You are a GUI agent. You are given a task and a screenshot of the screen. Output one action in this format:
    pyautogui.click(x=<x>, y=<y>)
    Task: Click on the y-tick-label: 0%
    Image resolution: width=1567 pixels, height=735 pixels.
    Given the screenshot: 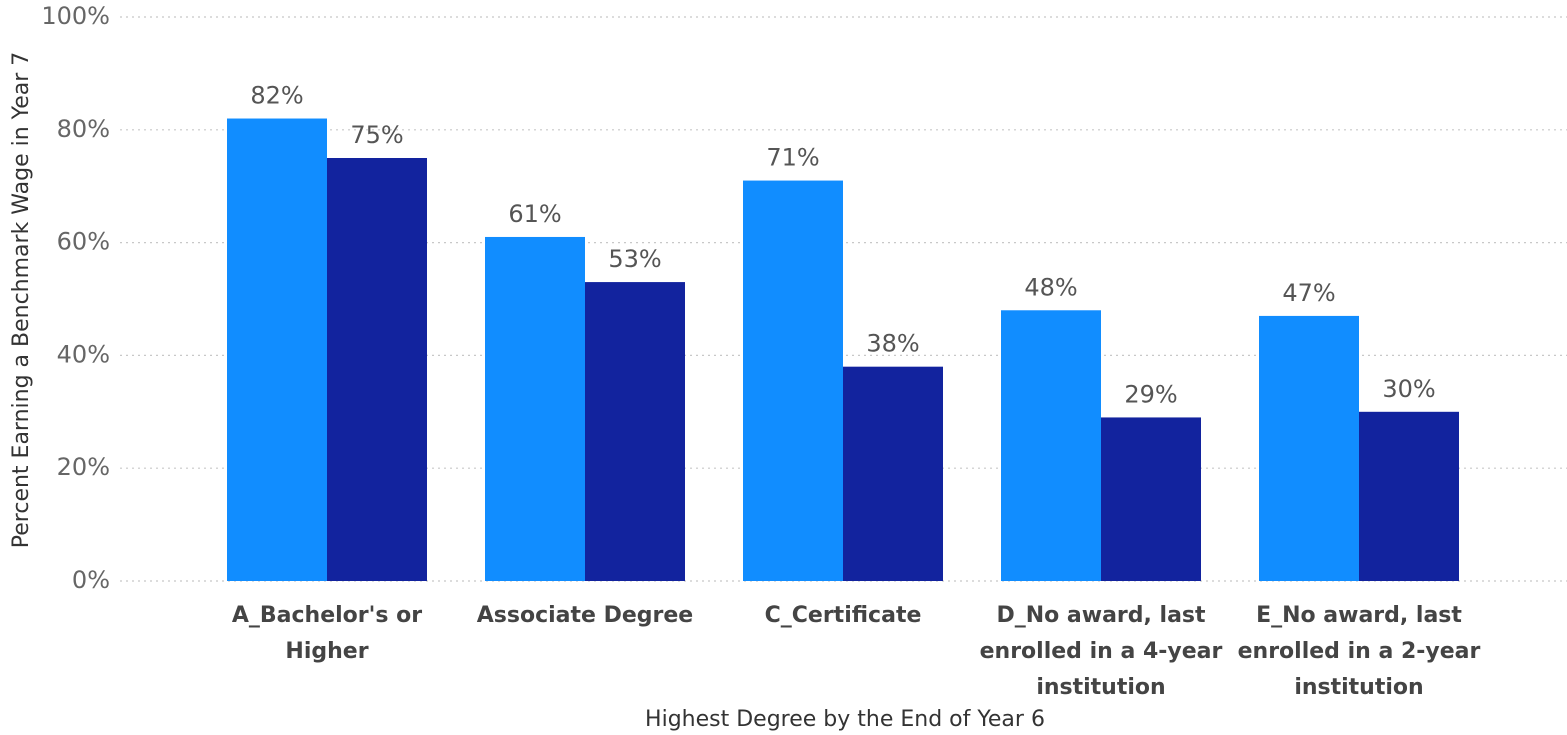 What is the action you would take?
    pyautogui.click(x=91, y=580)
    